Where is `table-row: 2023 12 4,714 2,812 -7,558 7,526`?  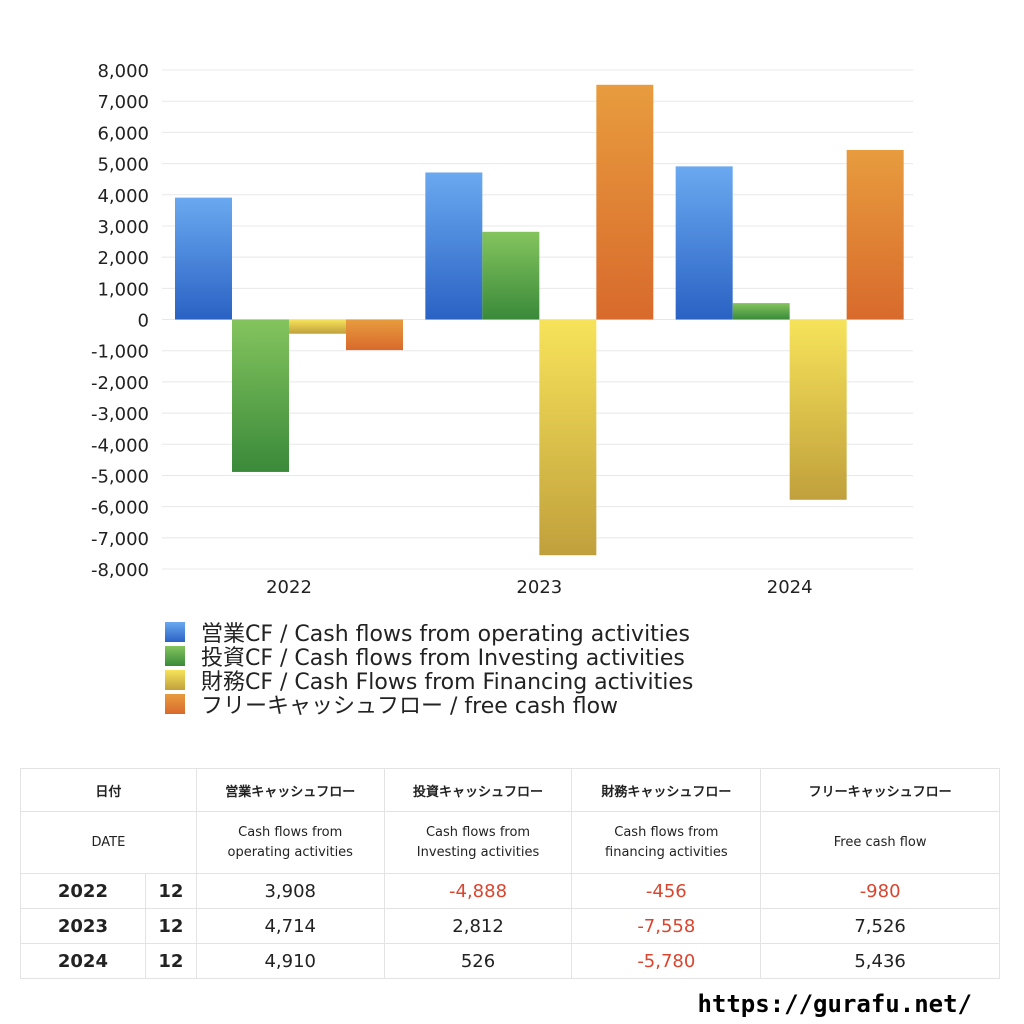
table-row: 2023 12 4,714 2,812 -7,558 7,526 is located at coordinates (510, 926).